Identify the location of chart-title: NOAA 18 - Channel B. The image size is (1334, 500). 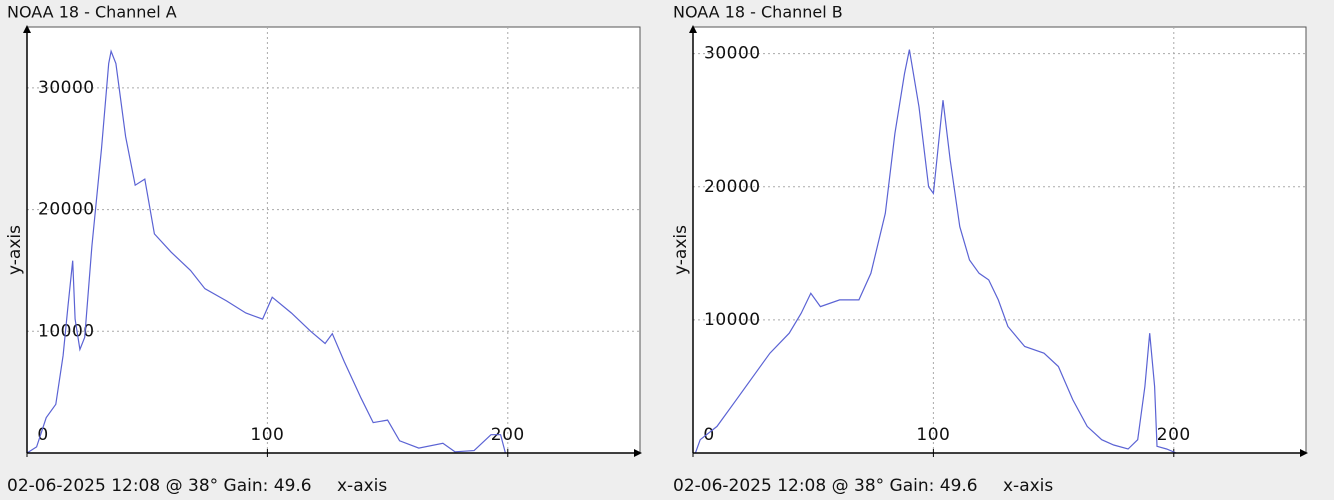
(758, 12).